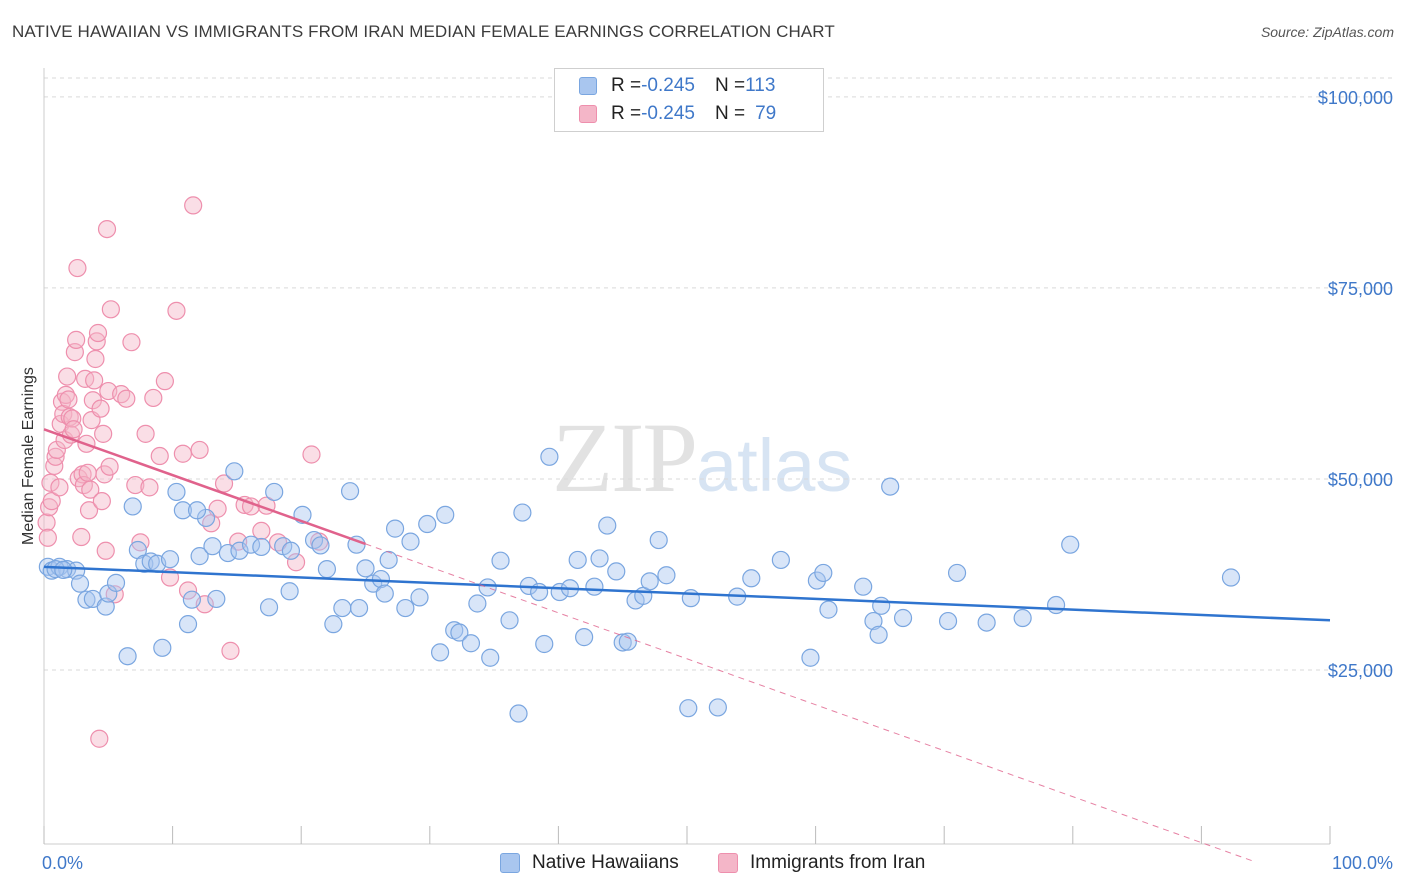  What do you see at coordinates (821, 863) in the screenshot?
I see `legend-item-immigrants-from-iran: Immigrants from Iran` at bounding box center [821, 863].